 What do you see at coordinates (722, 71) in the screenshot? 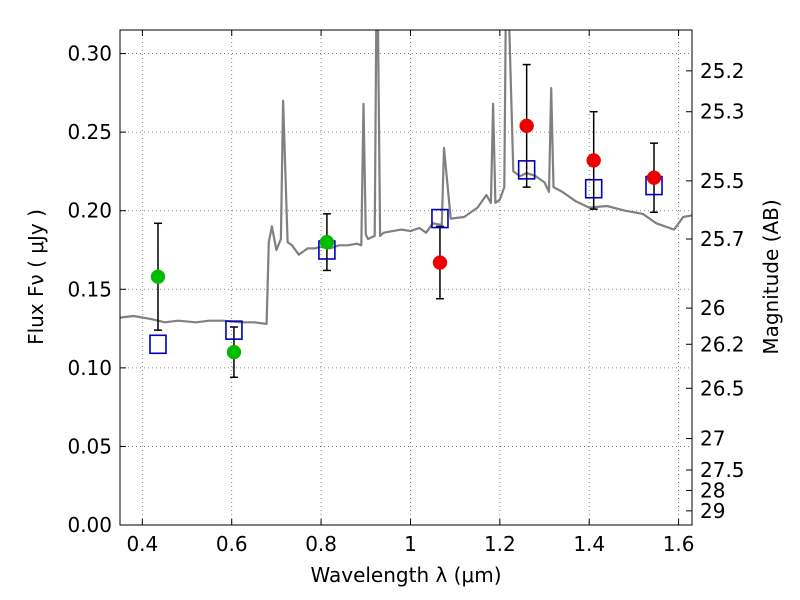
I see `right-tick-label: 25.2` at bounding box center [722, 71].